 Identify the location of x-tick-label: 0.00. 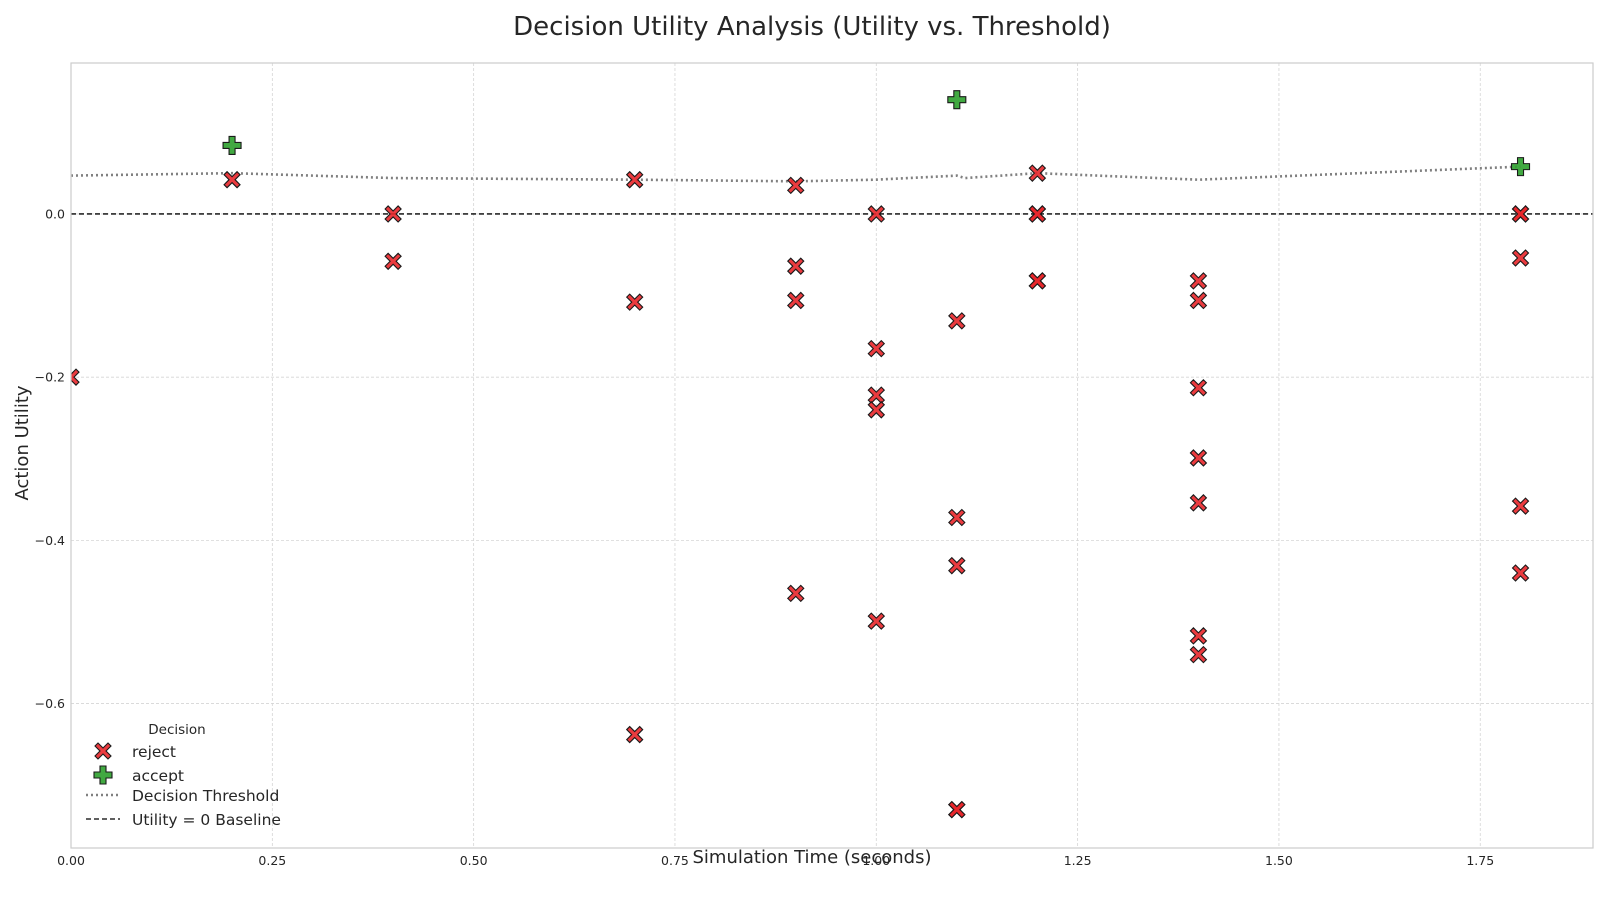
(71, 860).